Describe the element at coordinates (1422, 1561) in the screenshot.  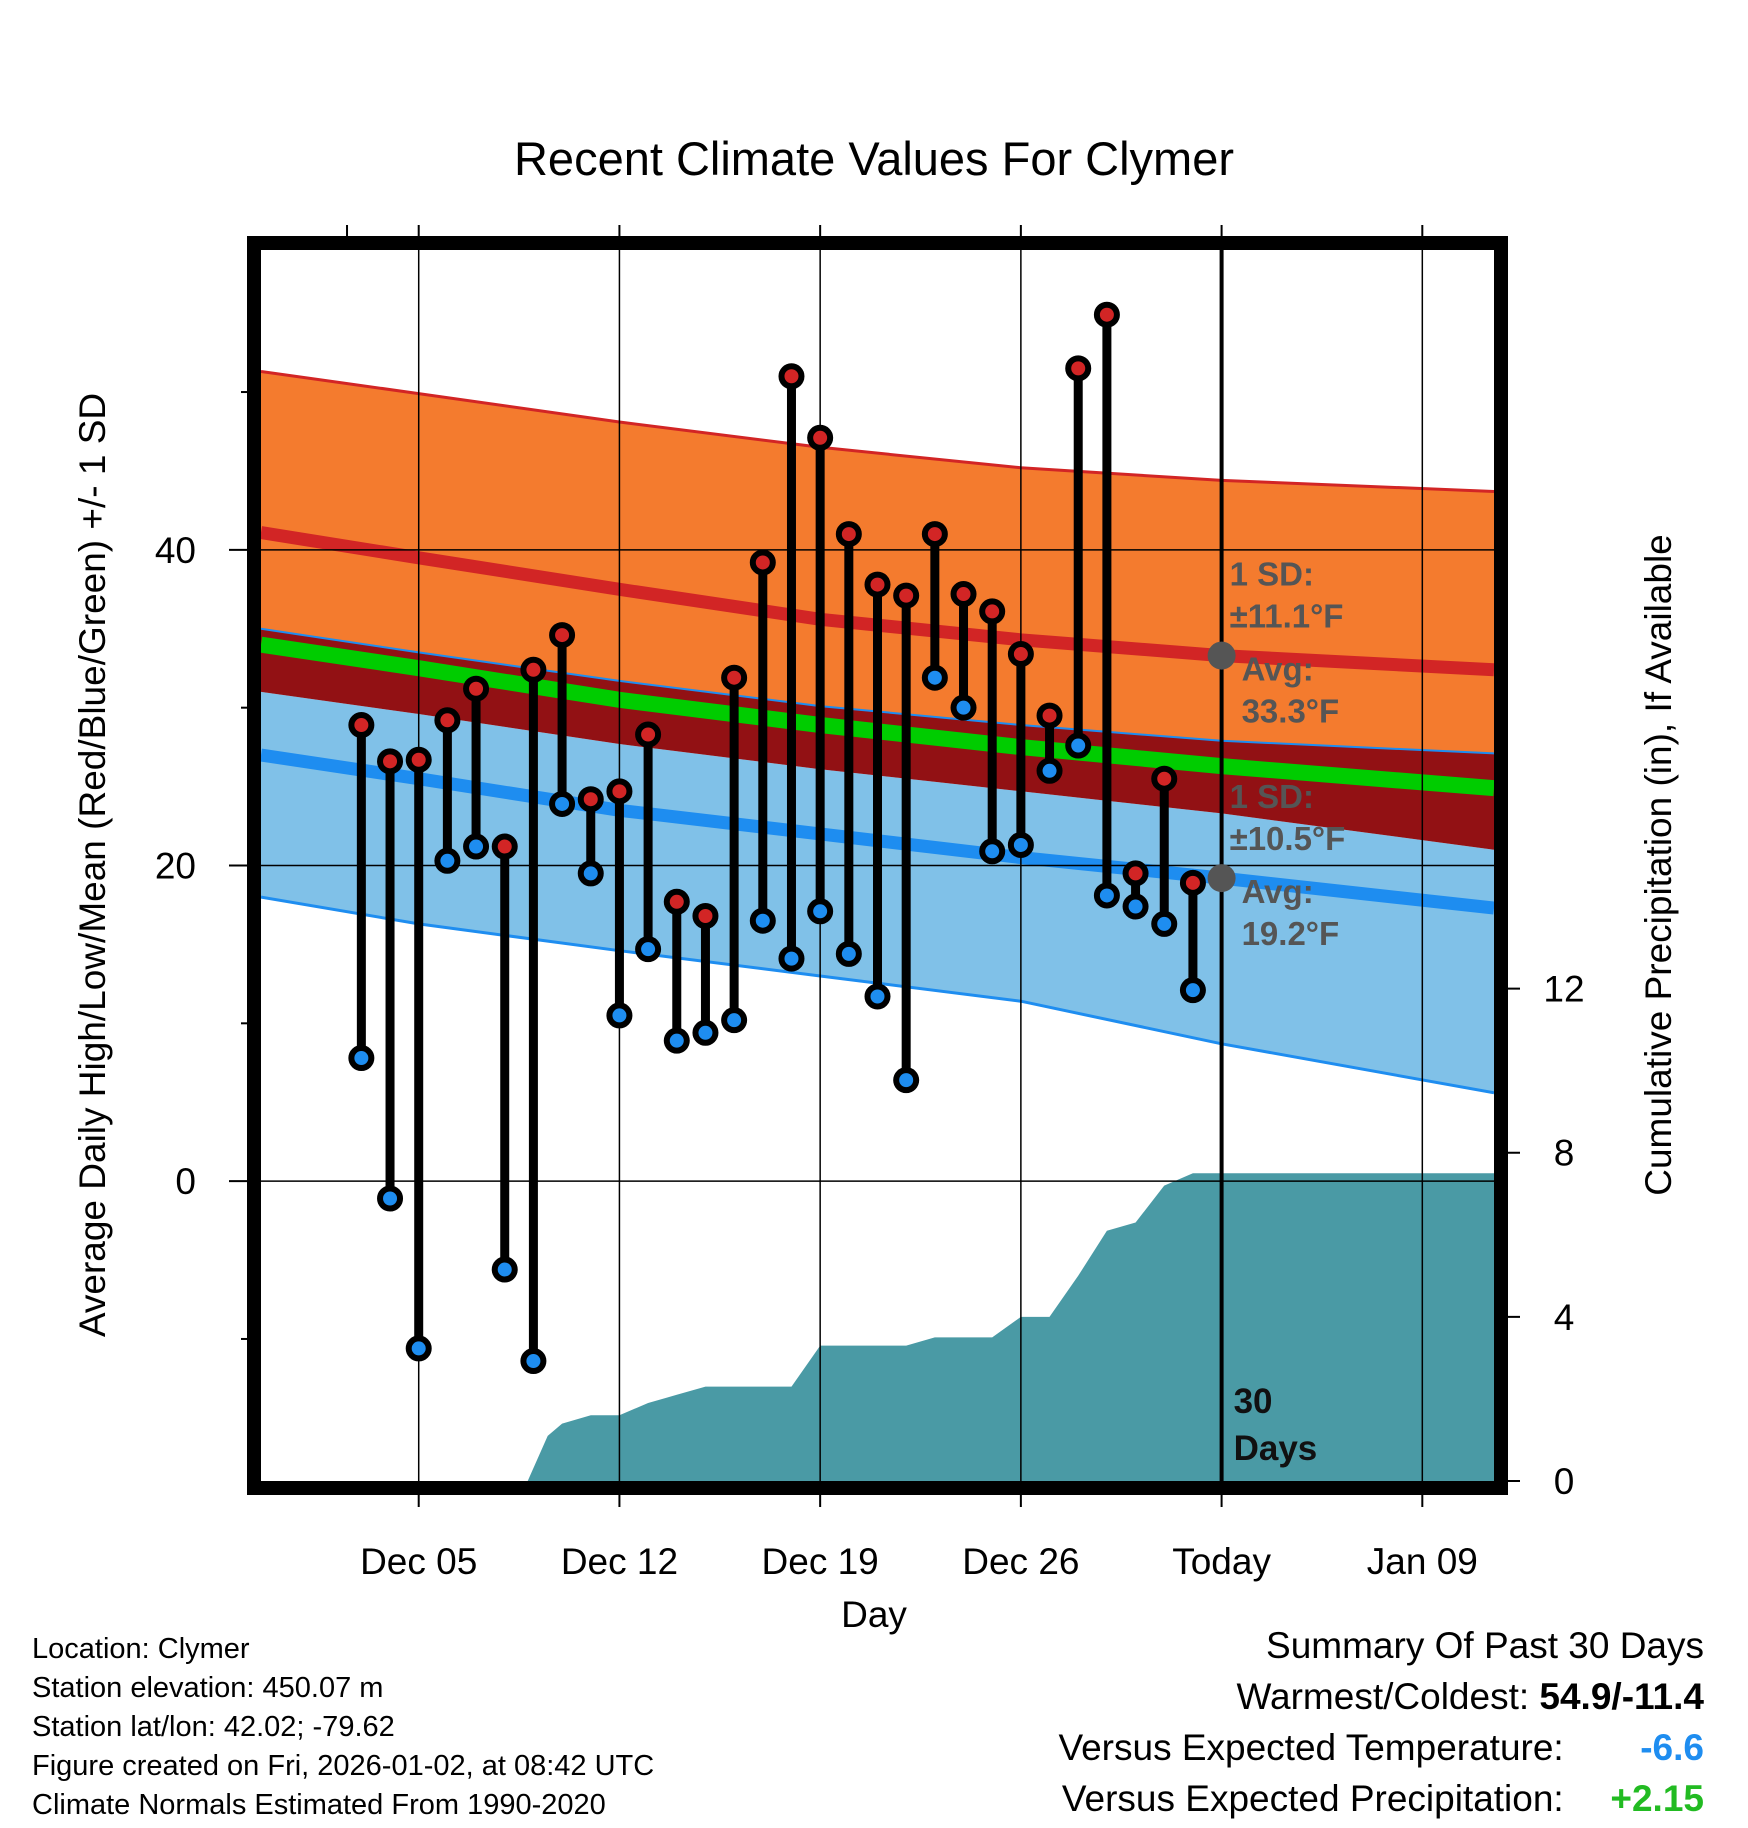
I see `x-tick-label: Jan 09` at that location.